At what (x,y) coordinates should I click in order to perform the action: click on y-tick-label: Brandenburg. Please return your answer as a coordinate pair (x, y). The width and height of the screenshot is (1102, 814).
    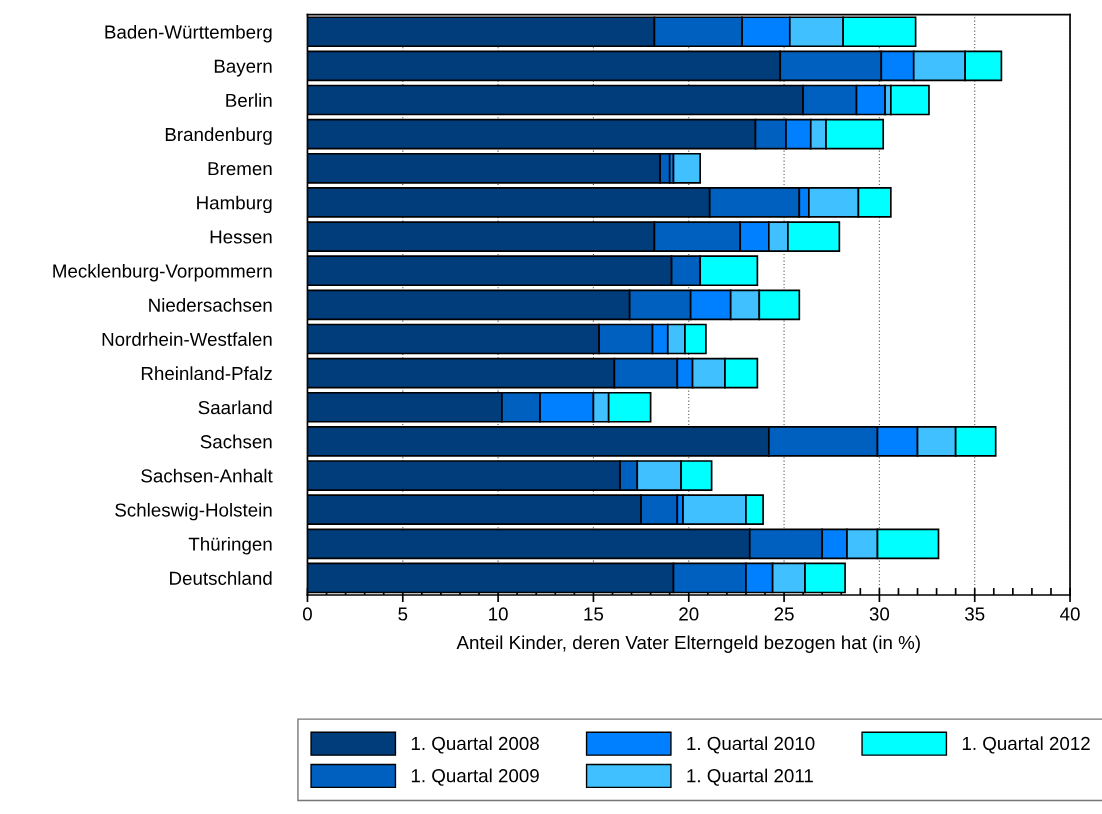
    Looking at the image, I should click on (218, 136).